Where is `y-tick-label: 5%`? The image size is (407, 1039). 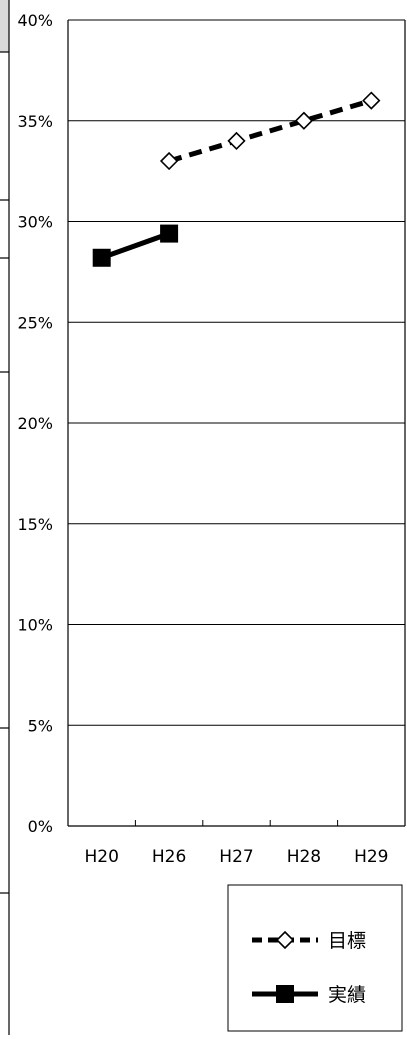 y-tick-label: 5% is located at coordinates (40, 725).